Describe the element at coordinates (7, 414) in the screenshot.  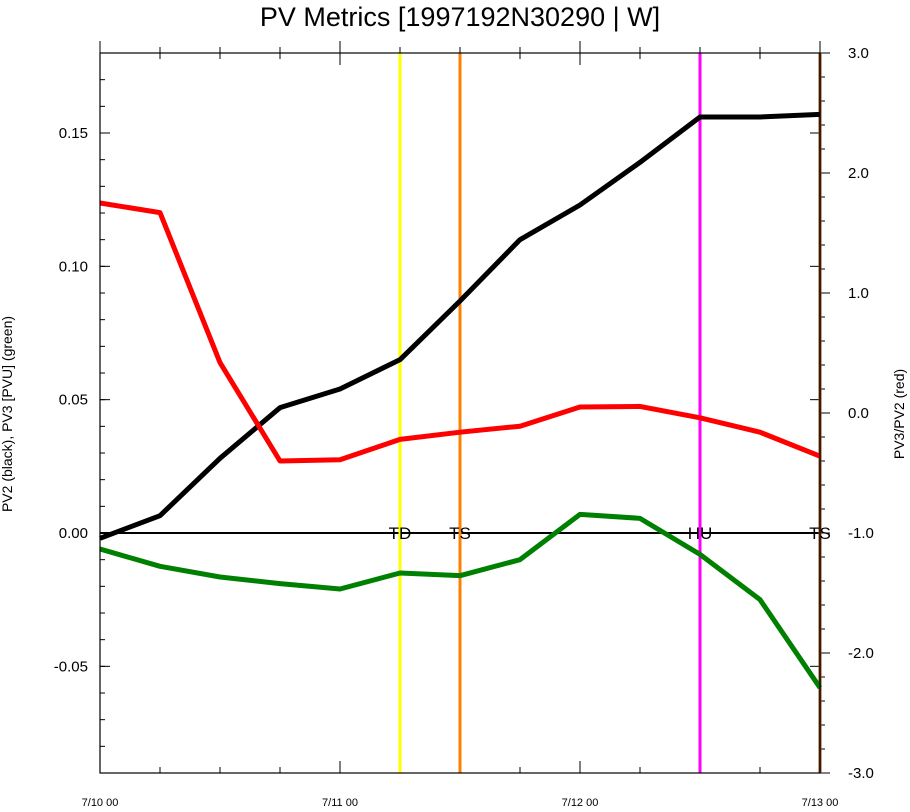
I see `left-axis-label: PV2 (black), PV3 [PVU] (green)` at that location.